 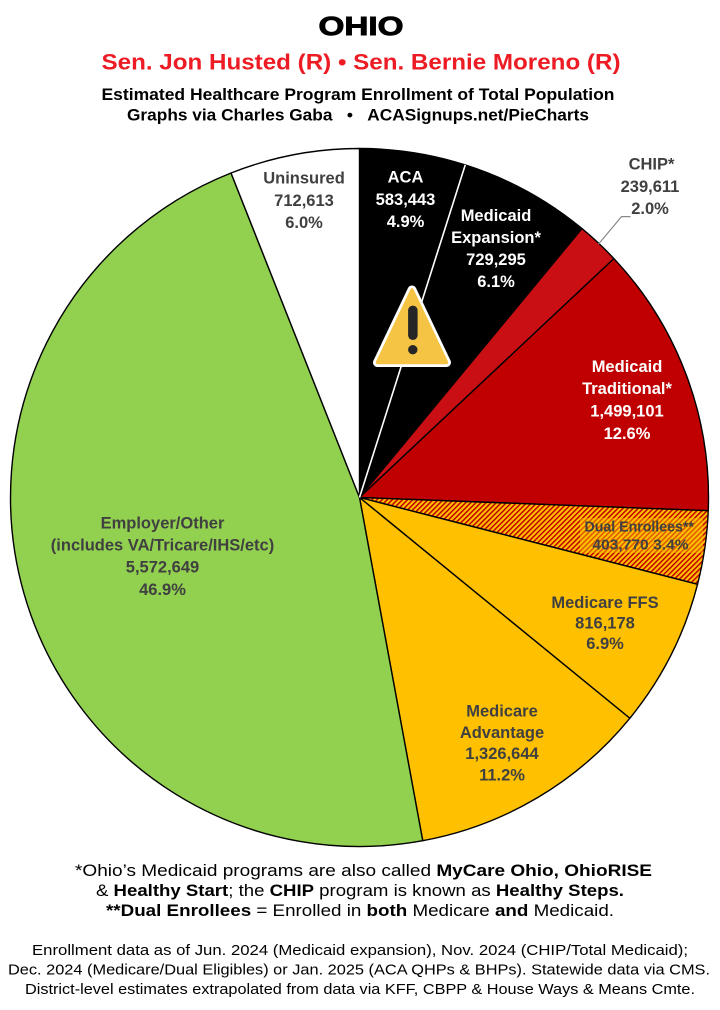 What do you see at coordinates (502, 712) in the screenshot?
I see `svg-text: Medicare` at bounding box center [502, 712].